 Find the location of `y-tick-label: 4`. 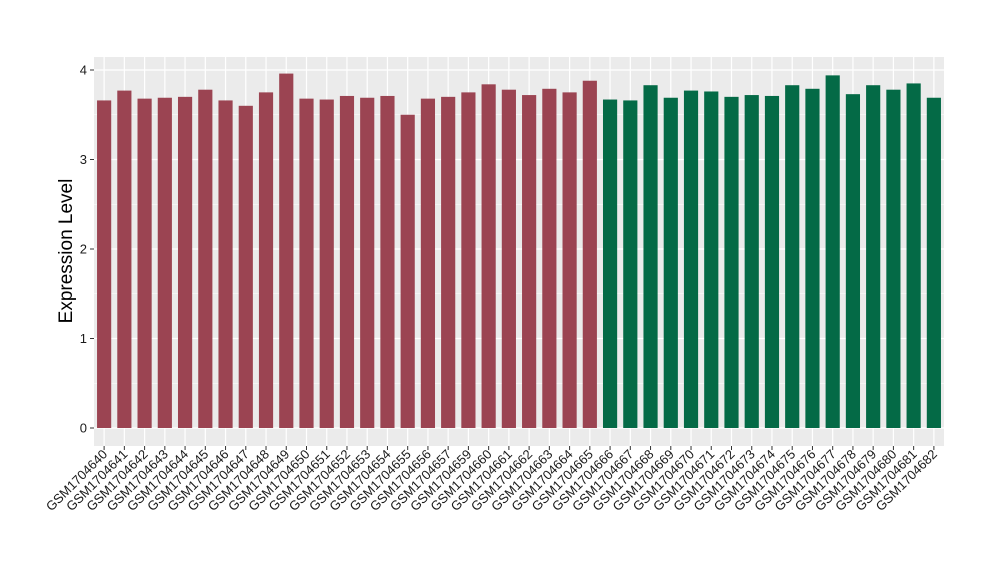

y-tick-label: 4 is located at coordinates (83, 70).